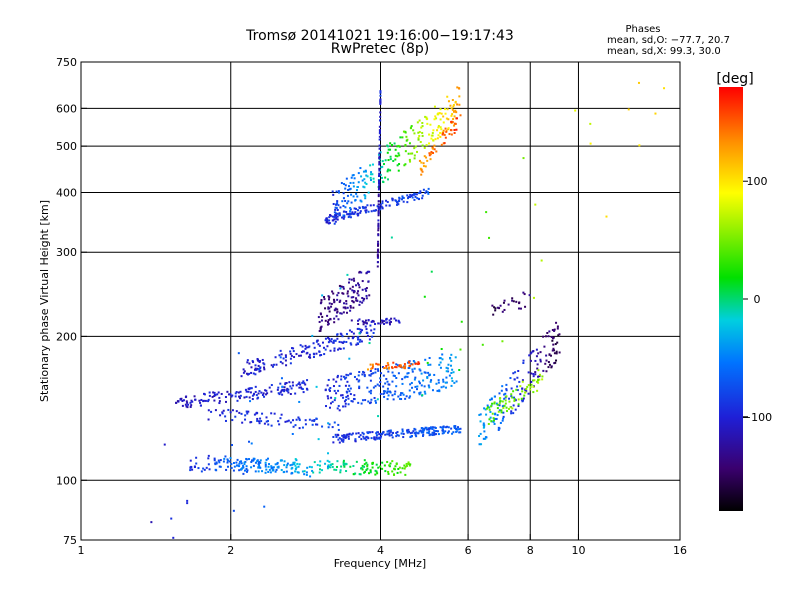  Describe the element at coordinates (578, 550) in the screenshot. I see `x-tick-label: 10` at that location.